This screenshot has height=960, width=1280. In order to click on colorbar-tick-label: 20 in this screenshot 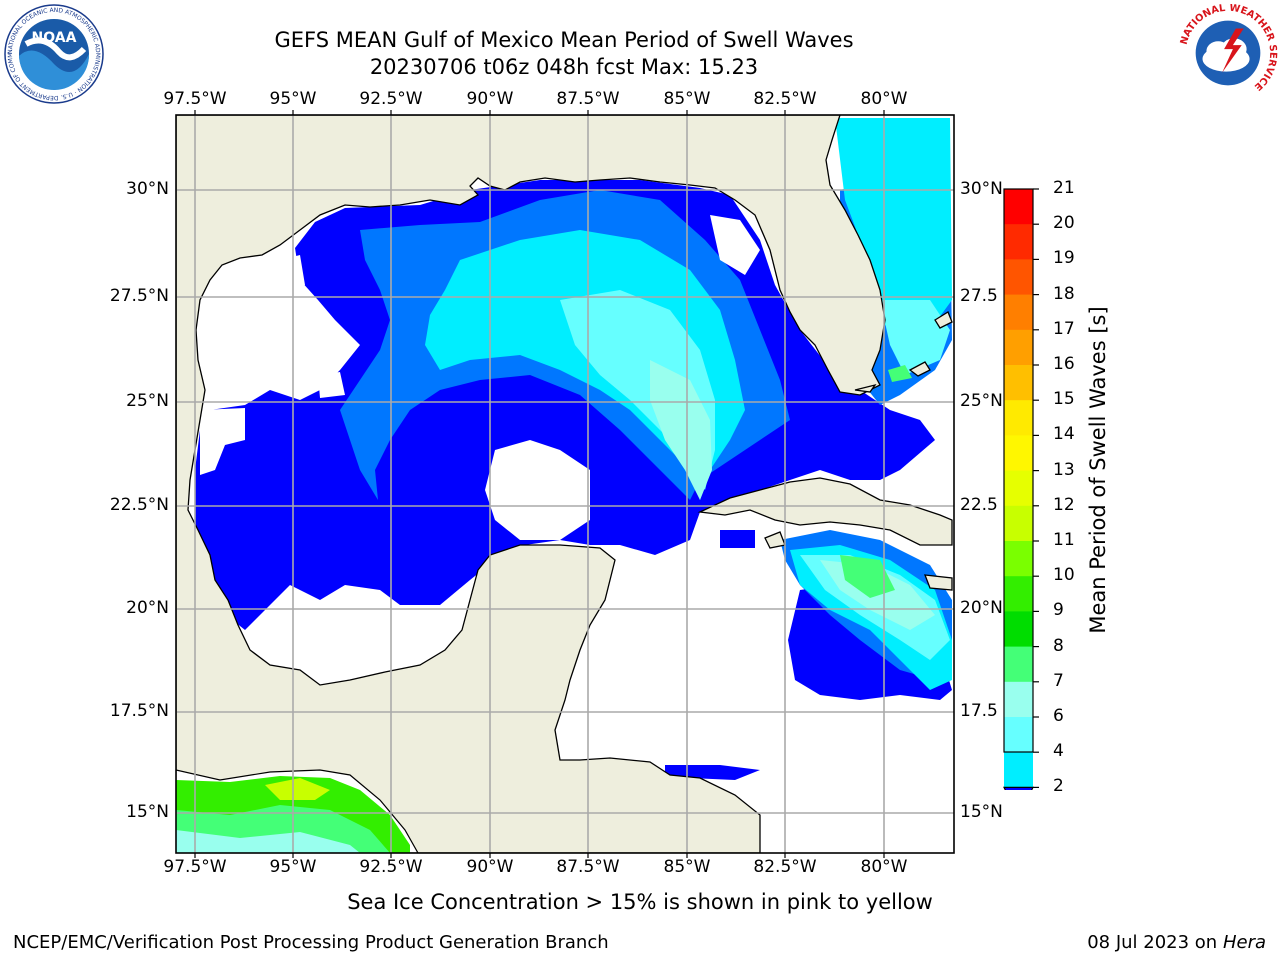, I will do `click(1064, 223)`.